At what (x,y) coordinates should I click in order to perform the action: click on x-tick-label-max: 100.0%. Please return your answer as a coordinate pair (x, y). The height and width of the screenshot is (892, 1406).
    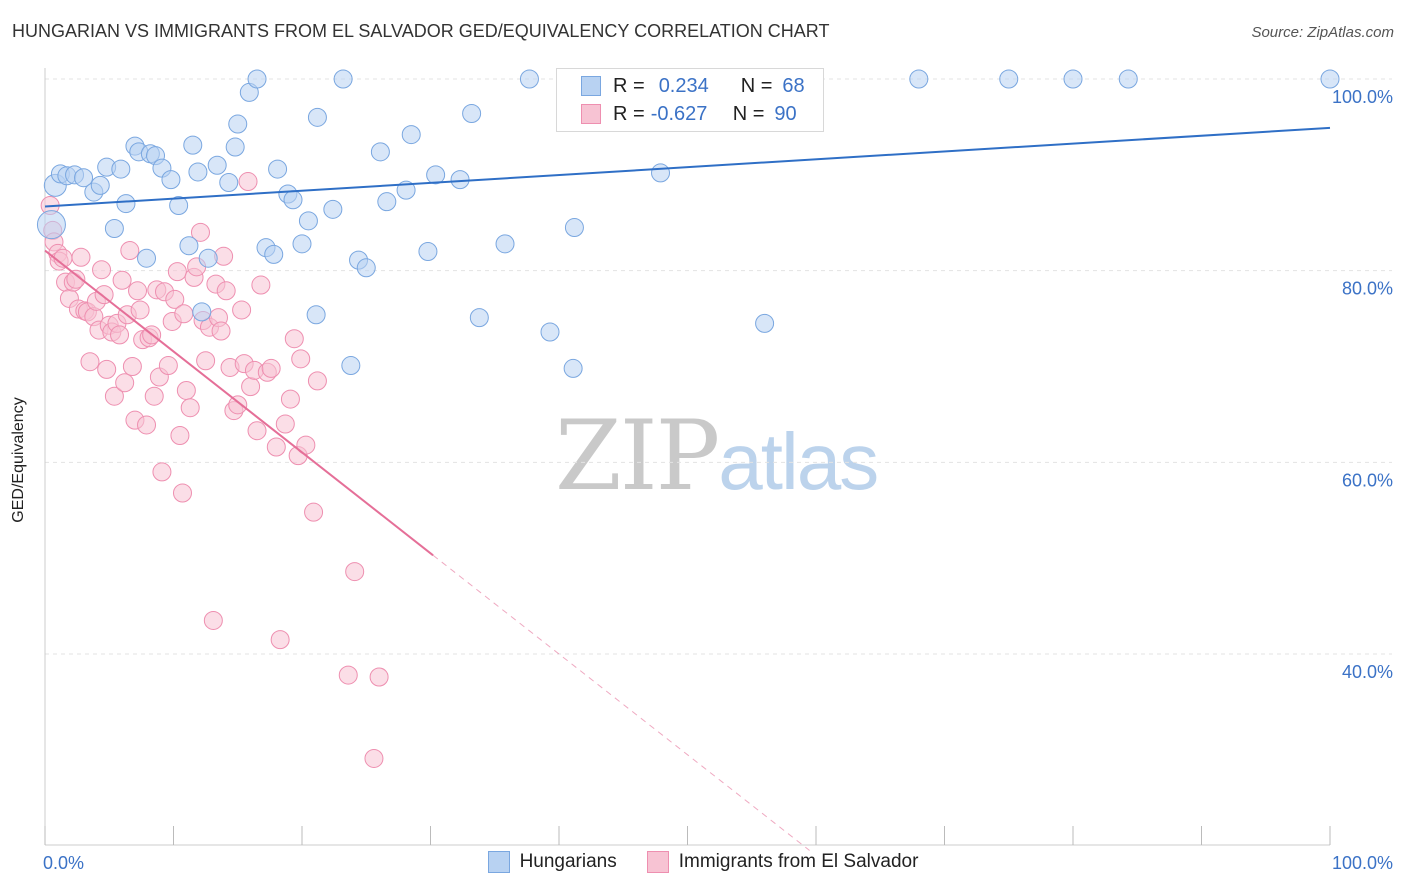
    Looking at the image, I should click on (1362, 863).